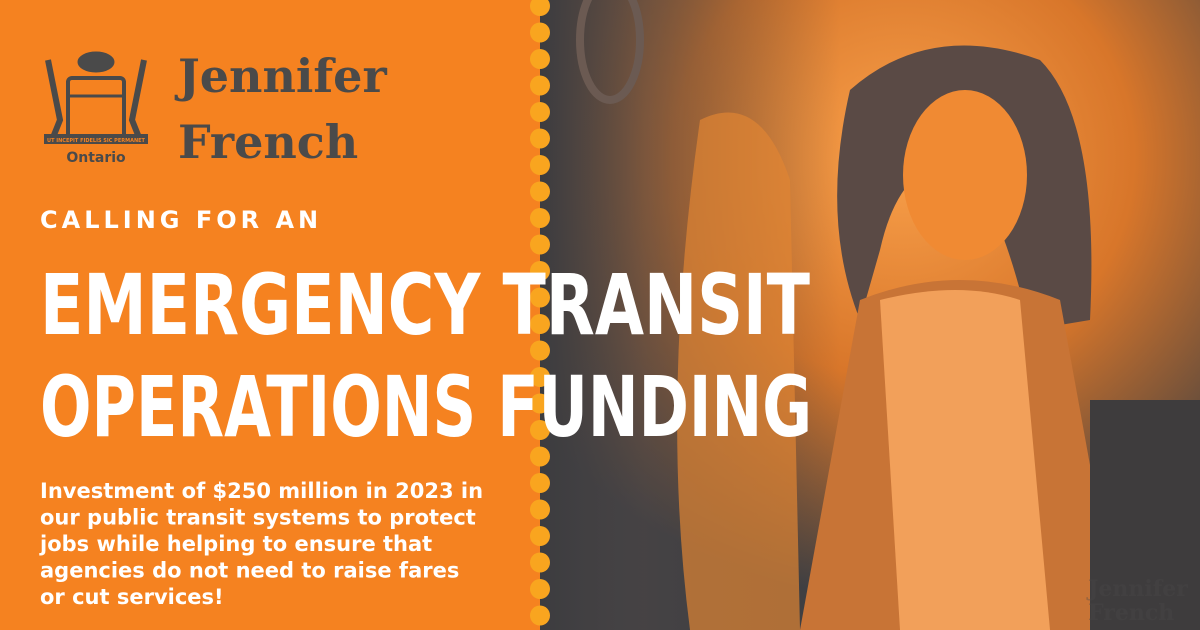  Describe the element at coordinates (96, 108) in the screenshot. I see `crest: UT INCEPIT FIDELIS SIC PERMANET Ontario` at that location.